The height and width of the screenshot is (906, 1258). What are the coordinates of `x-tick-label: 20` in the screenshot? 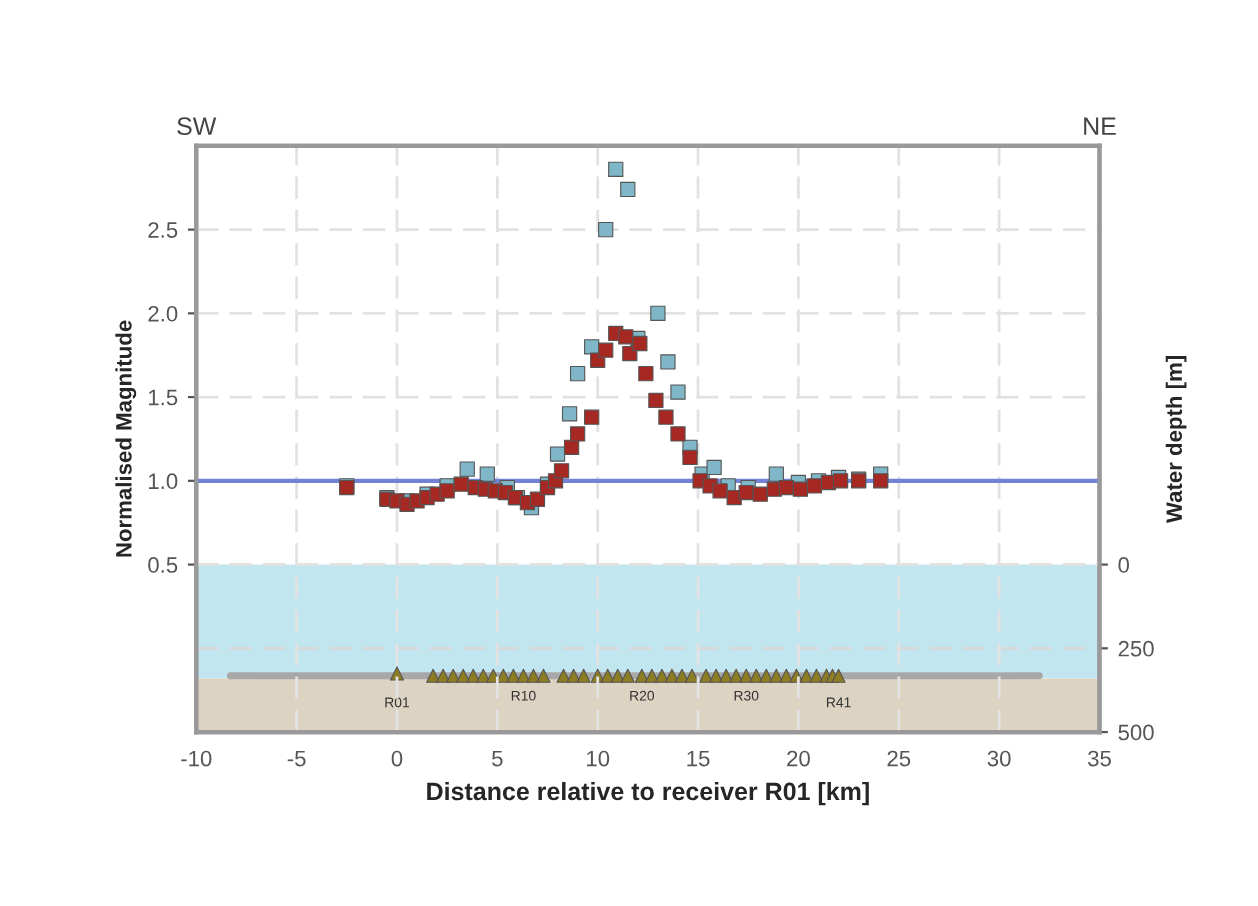 It's located at (798, 758).